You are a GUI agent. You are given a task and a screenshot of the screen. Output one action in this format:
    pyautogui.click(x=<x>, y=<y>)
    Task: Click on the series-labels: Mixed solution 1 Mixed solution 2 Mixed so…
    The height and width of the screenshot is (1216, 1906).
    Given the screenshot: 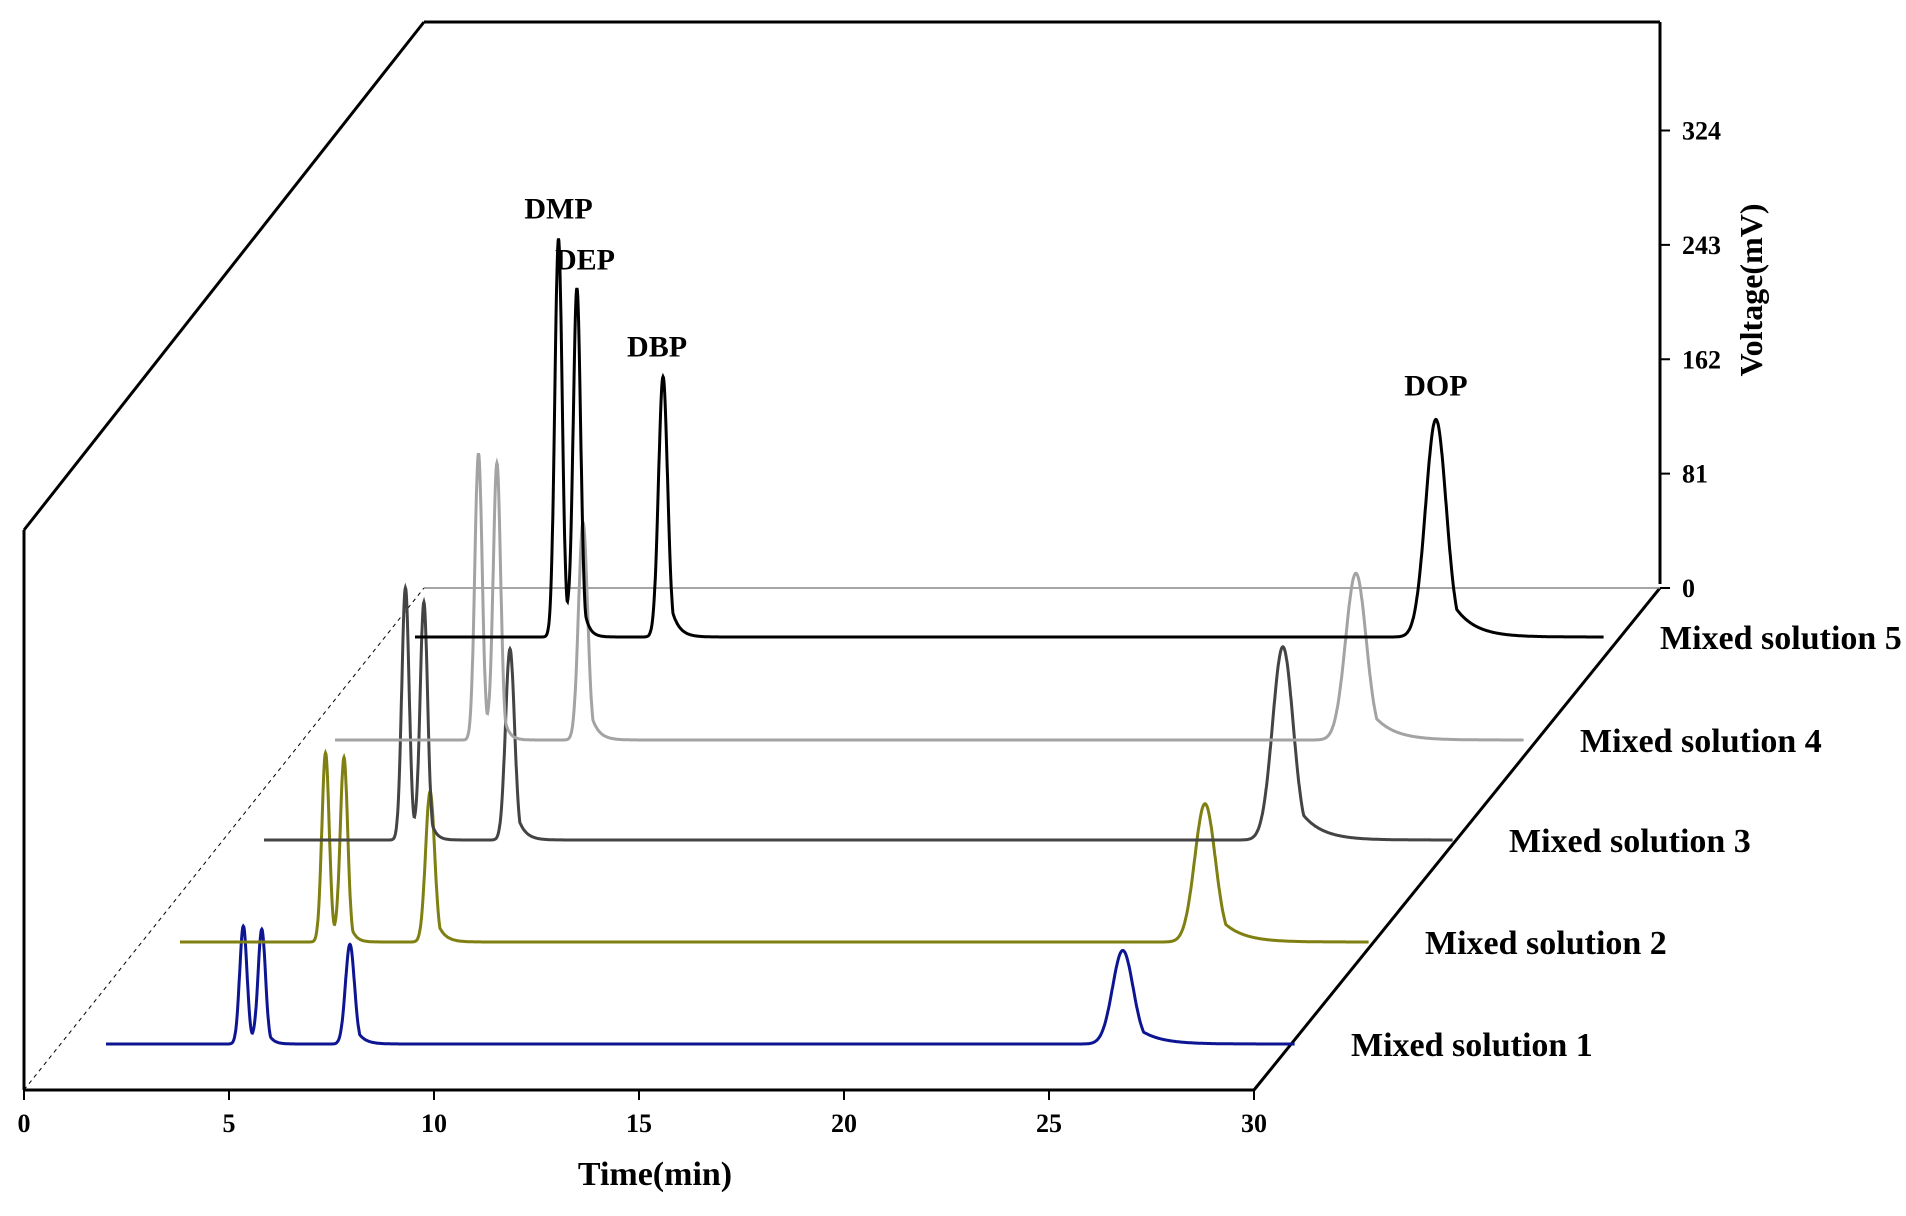 What is the action you would take?
    pyautogui.click(x=1626, y=842)
    